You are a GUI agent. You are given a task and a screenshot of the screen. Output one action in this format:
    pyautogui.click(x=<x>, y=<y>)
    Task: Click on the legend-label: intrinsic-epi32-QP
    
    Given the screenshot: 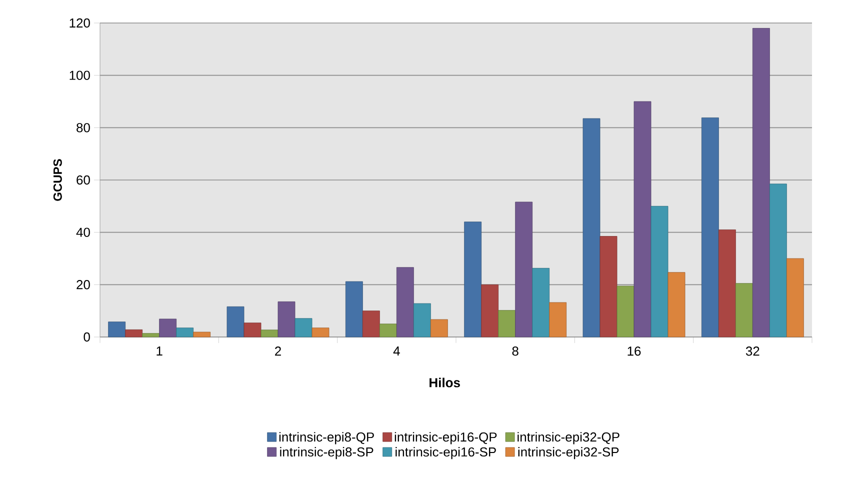 What is the action you would take?
    pyautogui.click(x=569, y=438)
    